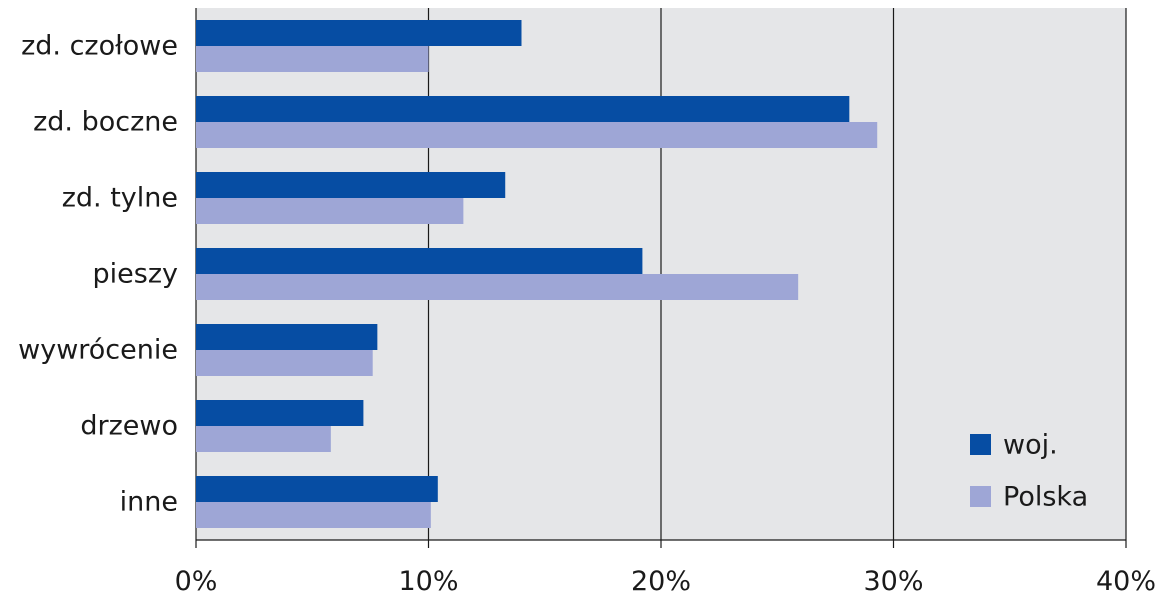  What do you see at coordinates (1029, 471) in the screenshot?
I see `legend: woj. Polska` at bounding box center [1029, 471].